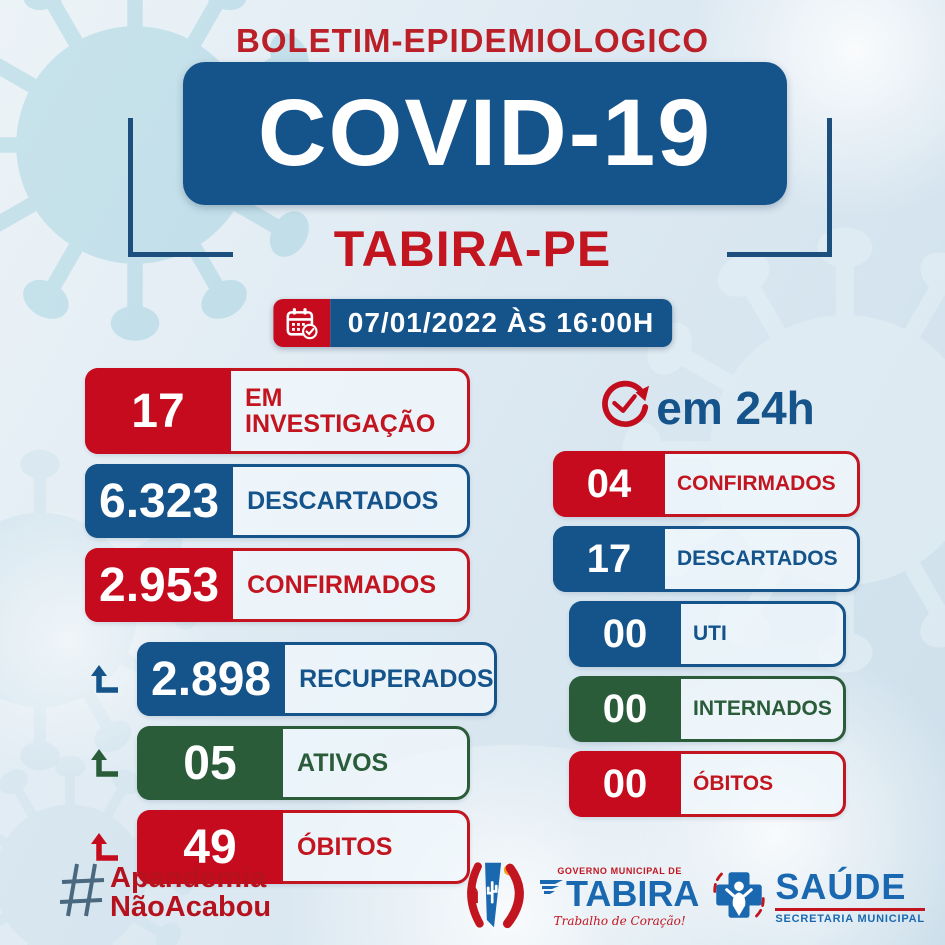  I want to click on stat-value: 6.323, so click(159, 501).